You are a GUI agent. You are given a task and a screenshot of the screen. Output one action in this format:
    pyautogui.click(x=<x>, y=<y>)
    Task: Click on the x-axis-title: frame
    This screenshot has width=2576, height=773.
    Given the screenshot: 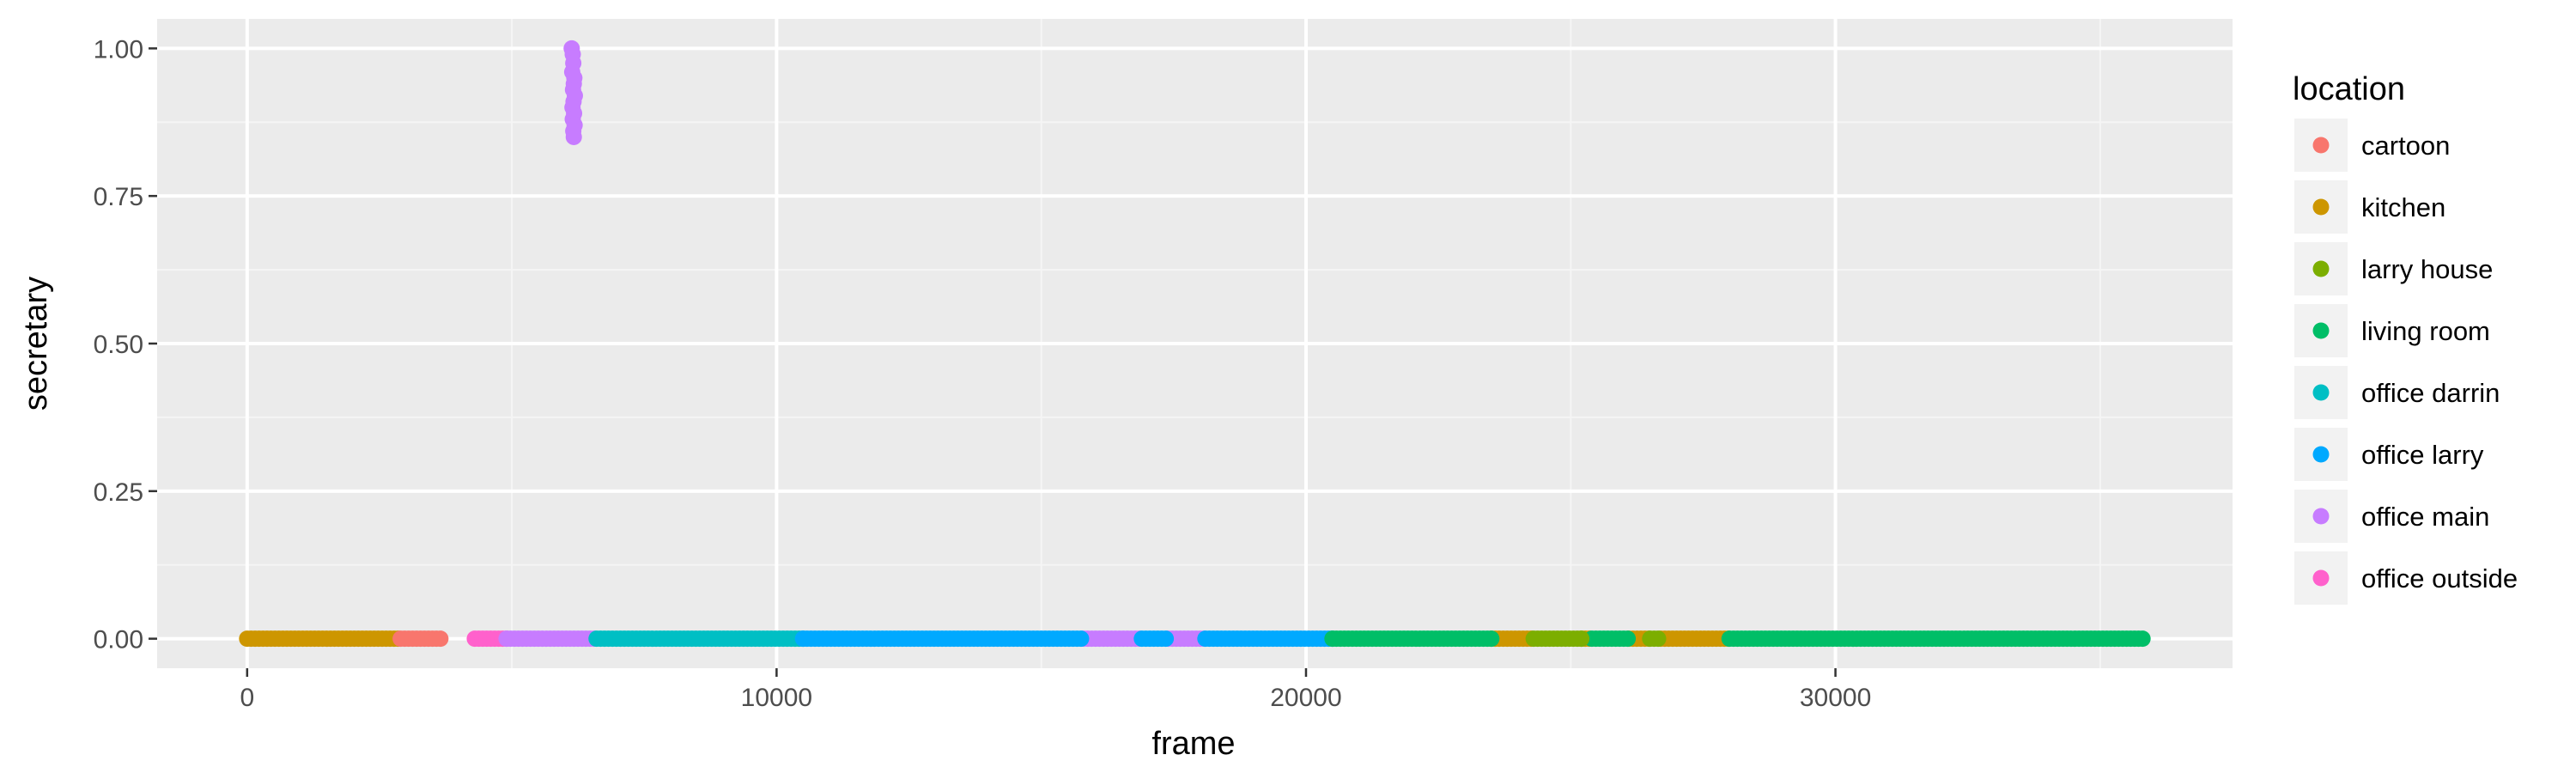 What is the action you would take?
    pyautogui.click(x=1193, y=744)
    